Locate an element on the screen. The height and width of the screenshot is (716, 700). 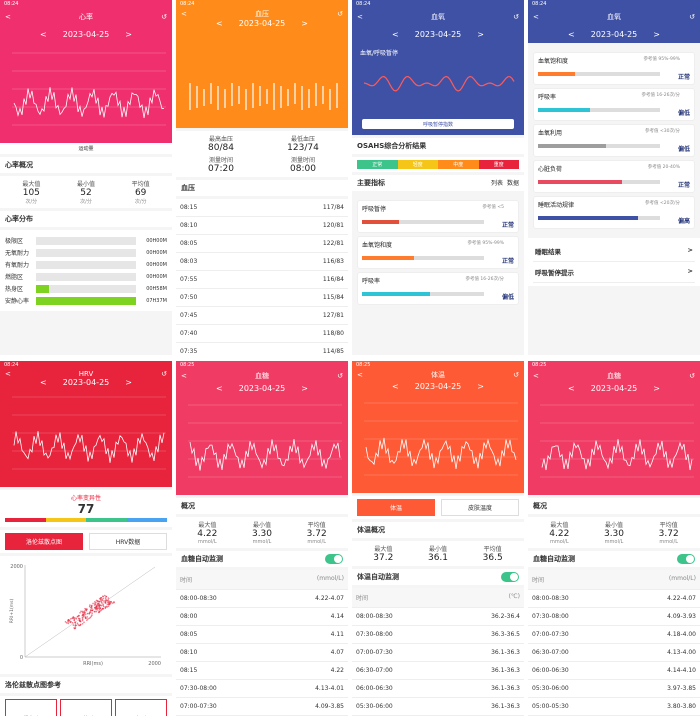
table-row: 05:00-05:30 3.80-3.80 is located at coordinates (614, 707).